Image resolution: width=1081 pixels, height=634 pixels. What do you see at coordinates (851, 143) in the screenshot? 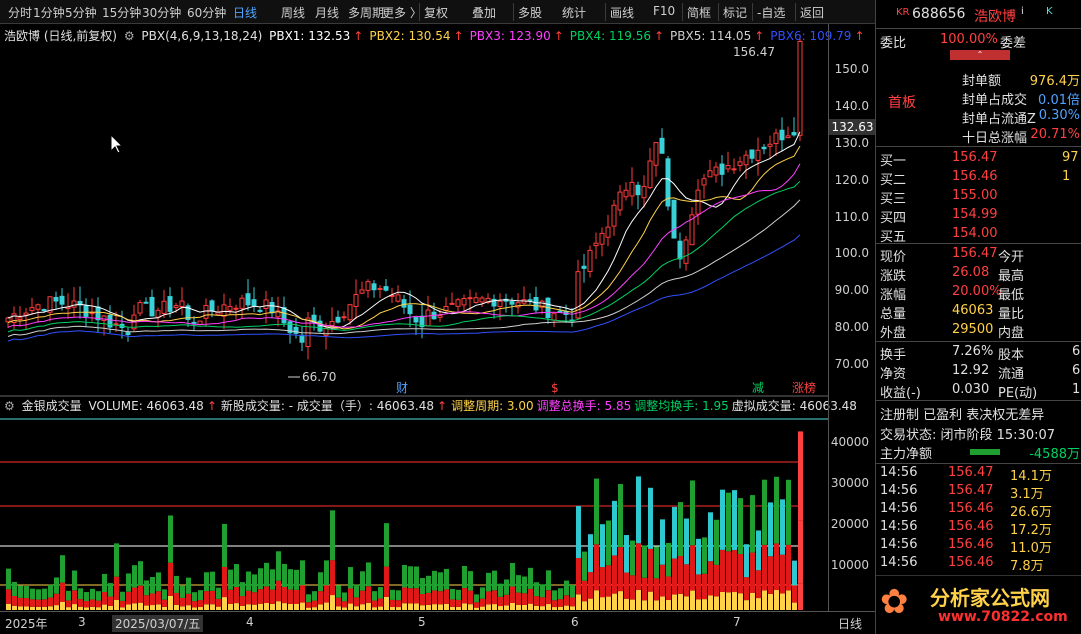
I see `y-tick-label: 130.0` at bounding box center [851, 143].